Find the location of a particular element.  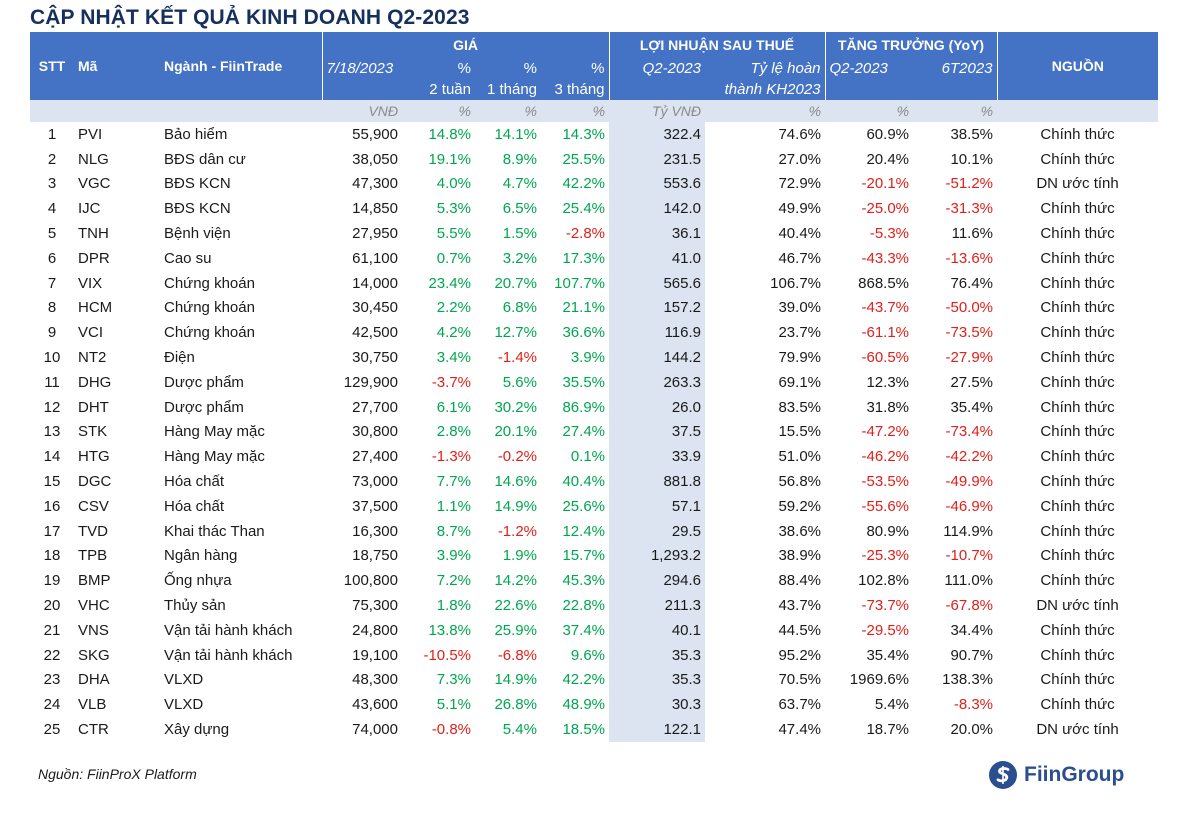

row-plan-ratio: 72.9% is located at coordinates (800, 184).